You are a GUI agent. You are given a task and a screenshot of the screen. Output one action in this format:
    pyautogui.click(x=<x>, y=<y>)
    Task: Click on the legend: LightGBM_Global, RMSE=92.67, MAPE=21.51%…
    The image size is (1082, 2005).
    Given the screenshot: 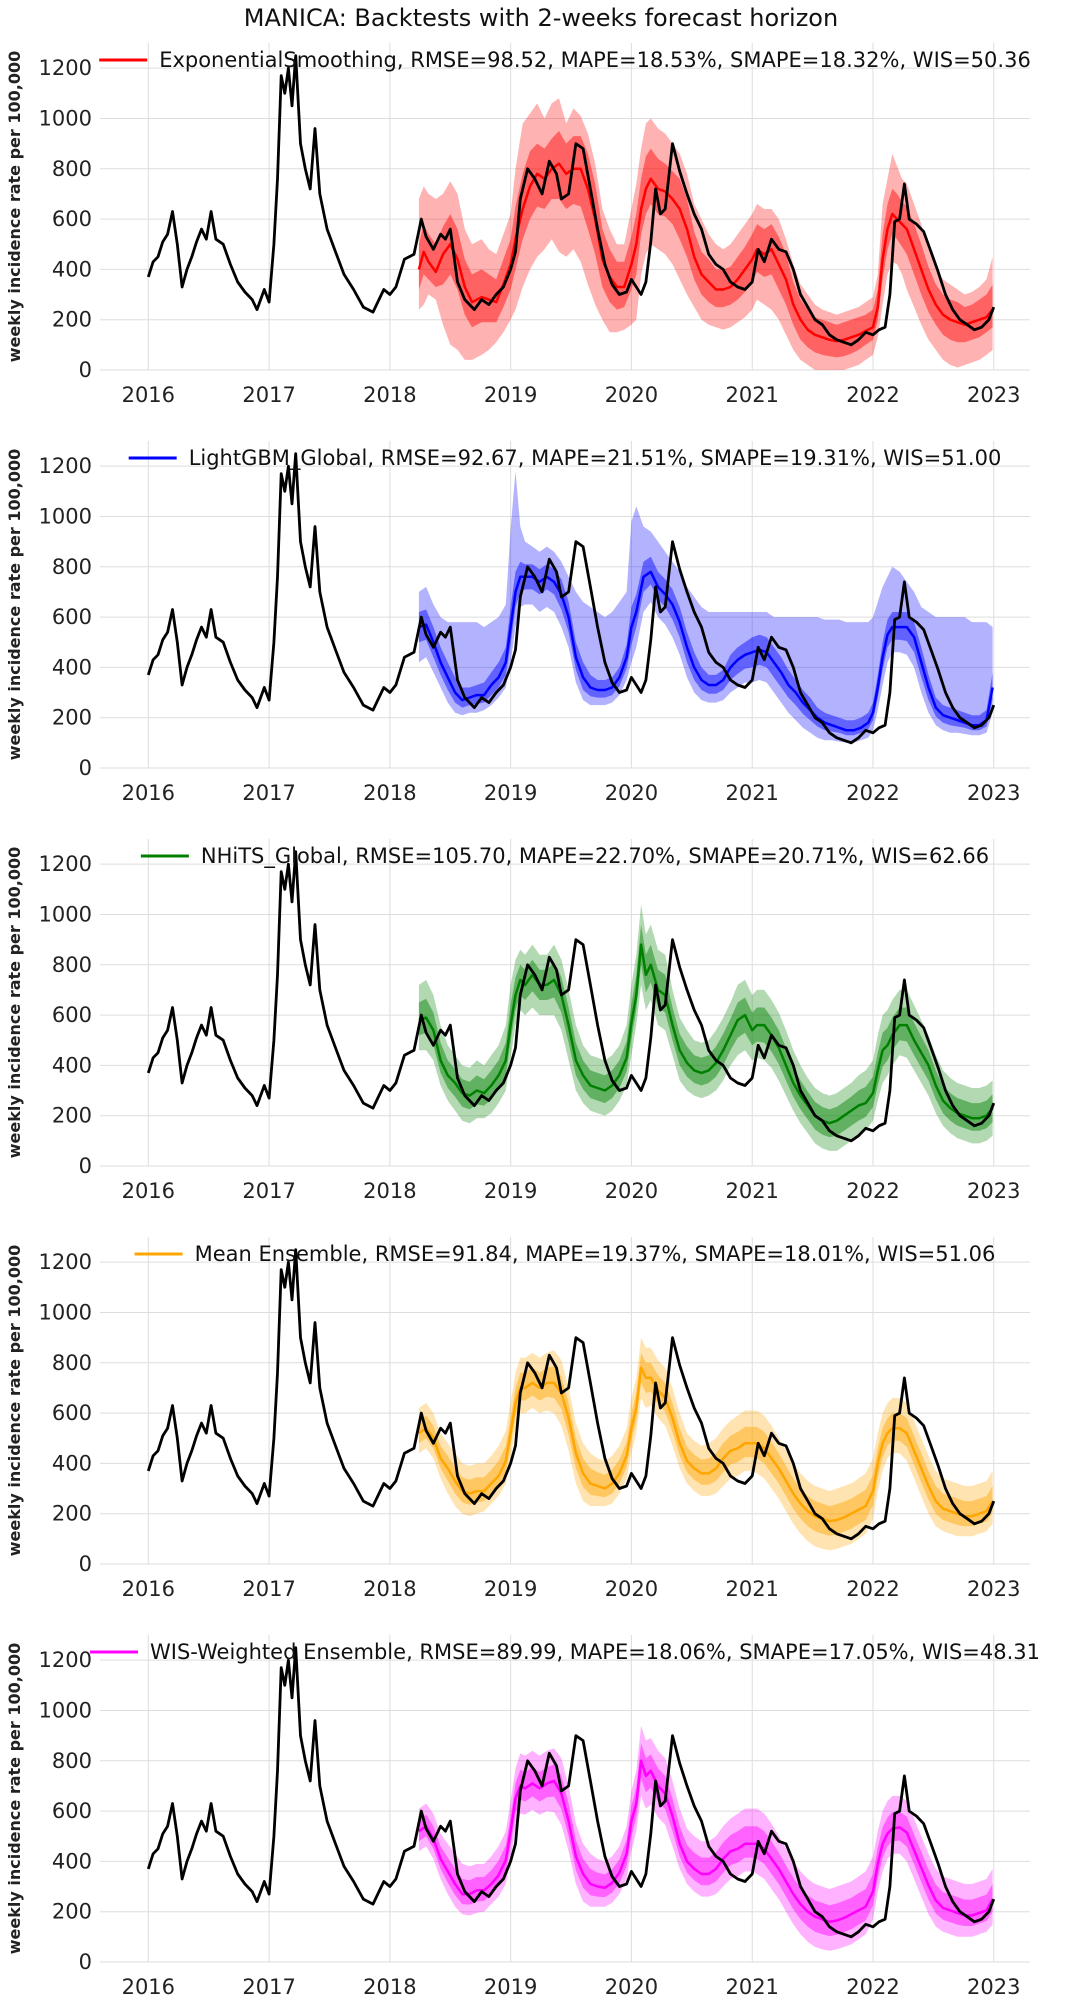 What is the action you would take?
    pyautogui.click(x=565, y=458)
    